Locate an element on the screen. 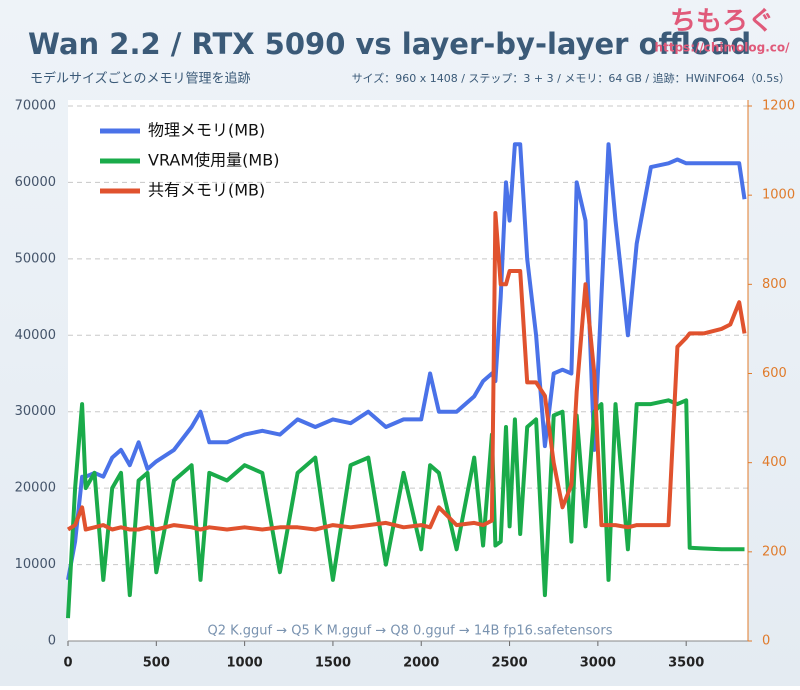  x-tick-label: 2000 is located at coordinates (421, 663).